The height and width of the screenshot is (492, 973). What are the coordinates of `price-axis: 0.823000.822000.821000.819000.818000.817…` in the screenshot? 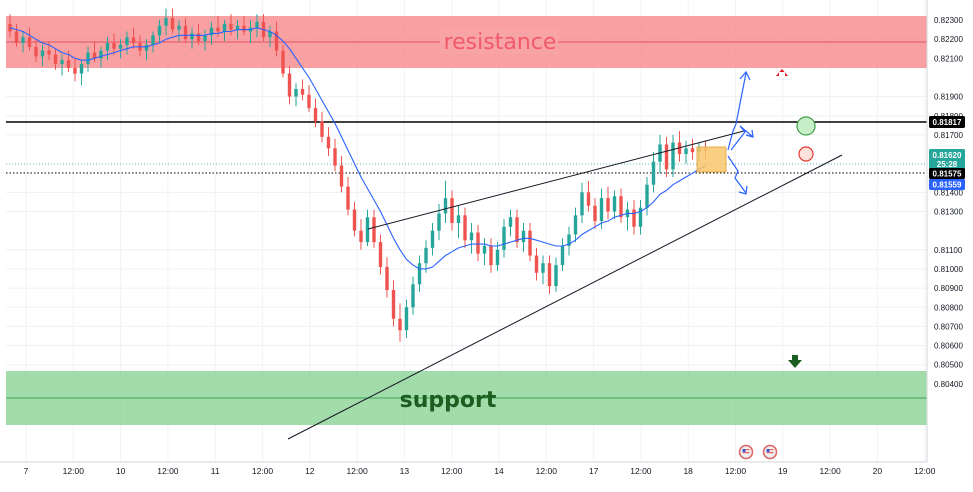 It's located at (948, 202).